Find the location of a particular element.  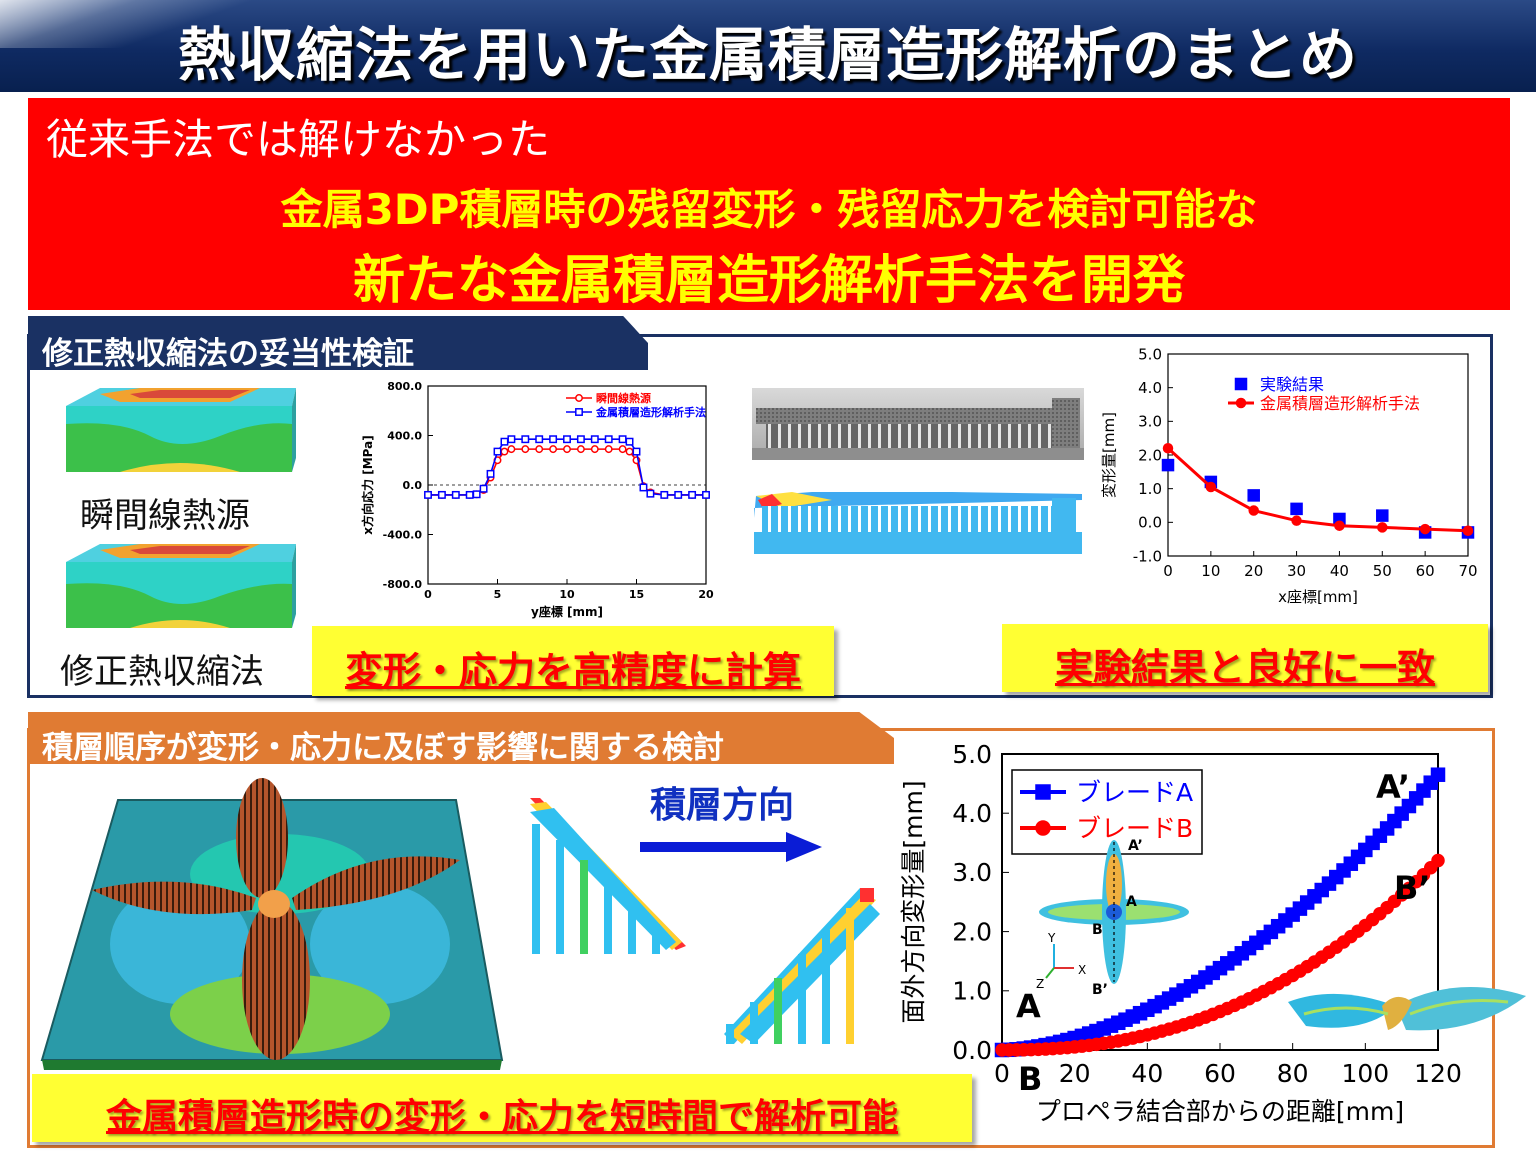

inset-axis-z is located at coordinates (1050, 973).